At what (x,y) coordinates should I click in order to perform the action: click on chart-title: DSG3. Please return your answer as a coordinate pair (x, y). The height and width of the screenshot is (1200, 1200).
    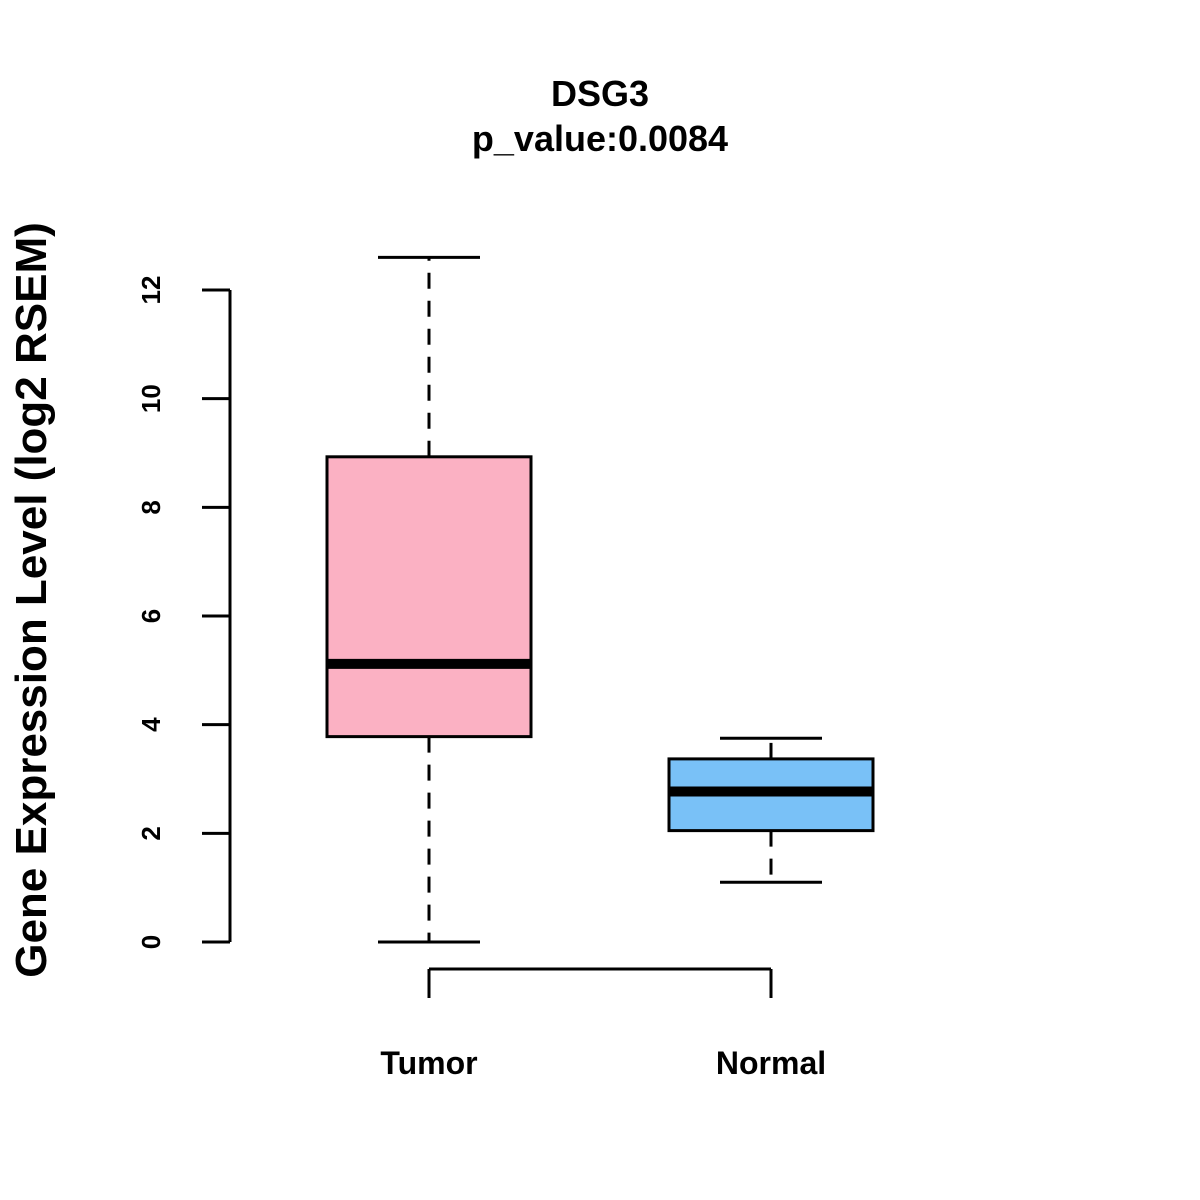
    Looking at the image, I should click on (600, 93).